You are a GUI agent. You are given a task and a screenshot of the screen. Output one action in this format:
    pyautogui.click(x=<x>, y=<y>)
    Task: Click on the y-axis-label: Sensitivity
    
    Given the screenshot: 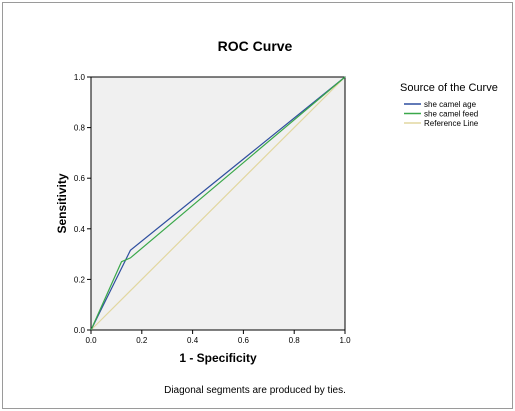 What is the action you would take?
    pyautogui.click(x=62, y=203)
    